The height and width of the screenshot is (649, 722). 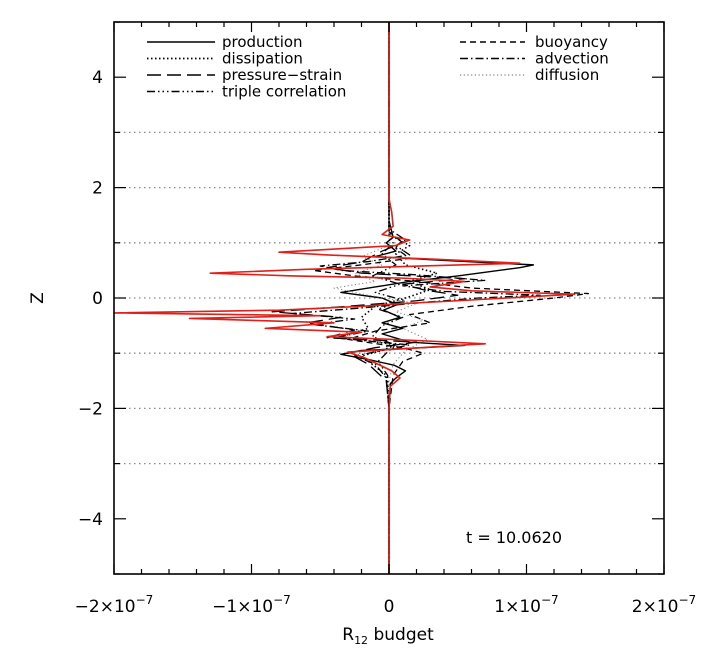 I want to click on y-axis-label: Z, so click(x=38, y=298).